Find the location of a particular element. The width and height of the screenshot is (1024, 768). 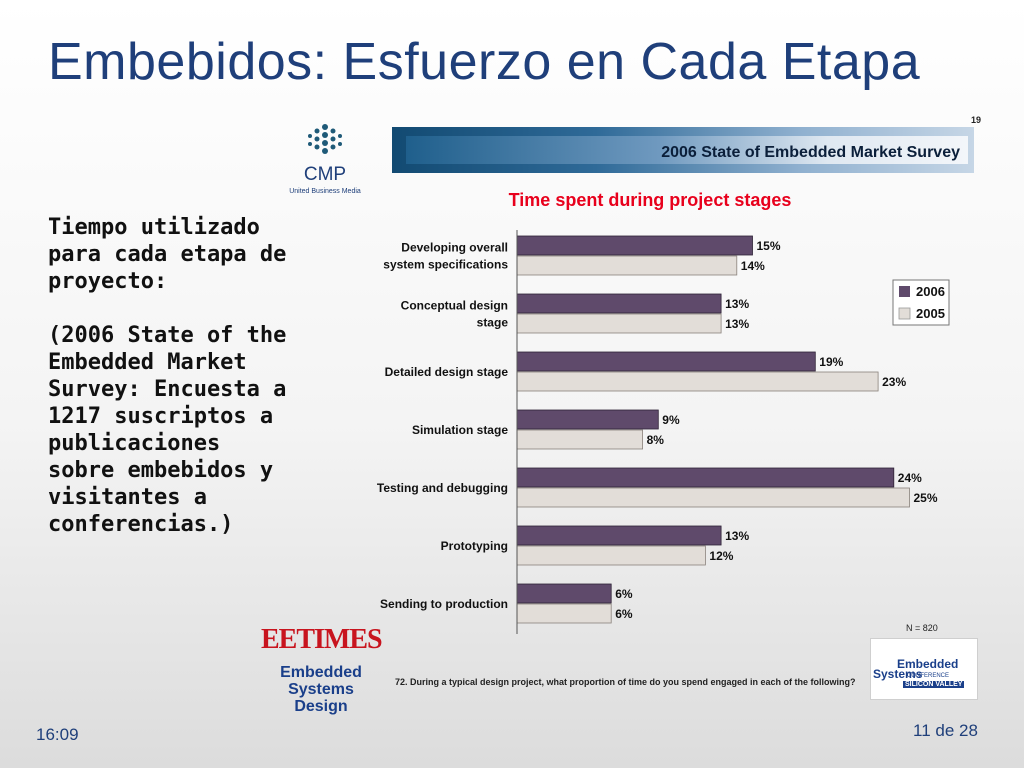

data-label-2005-1: 13% is located at coordinates (737, 324).